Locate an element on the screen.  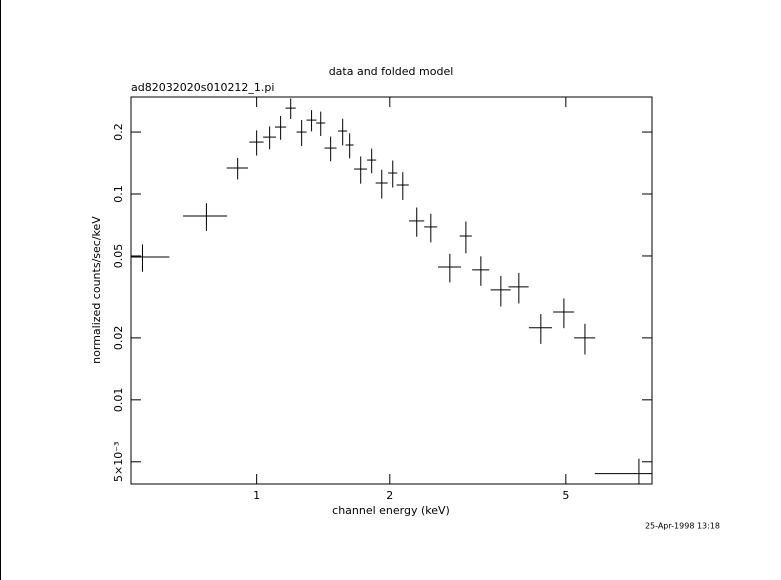
y-tick-label: 0.05 is located at coordinates (118, 256).